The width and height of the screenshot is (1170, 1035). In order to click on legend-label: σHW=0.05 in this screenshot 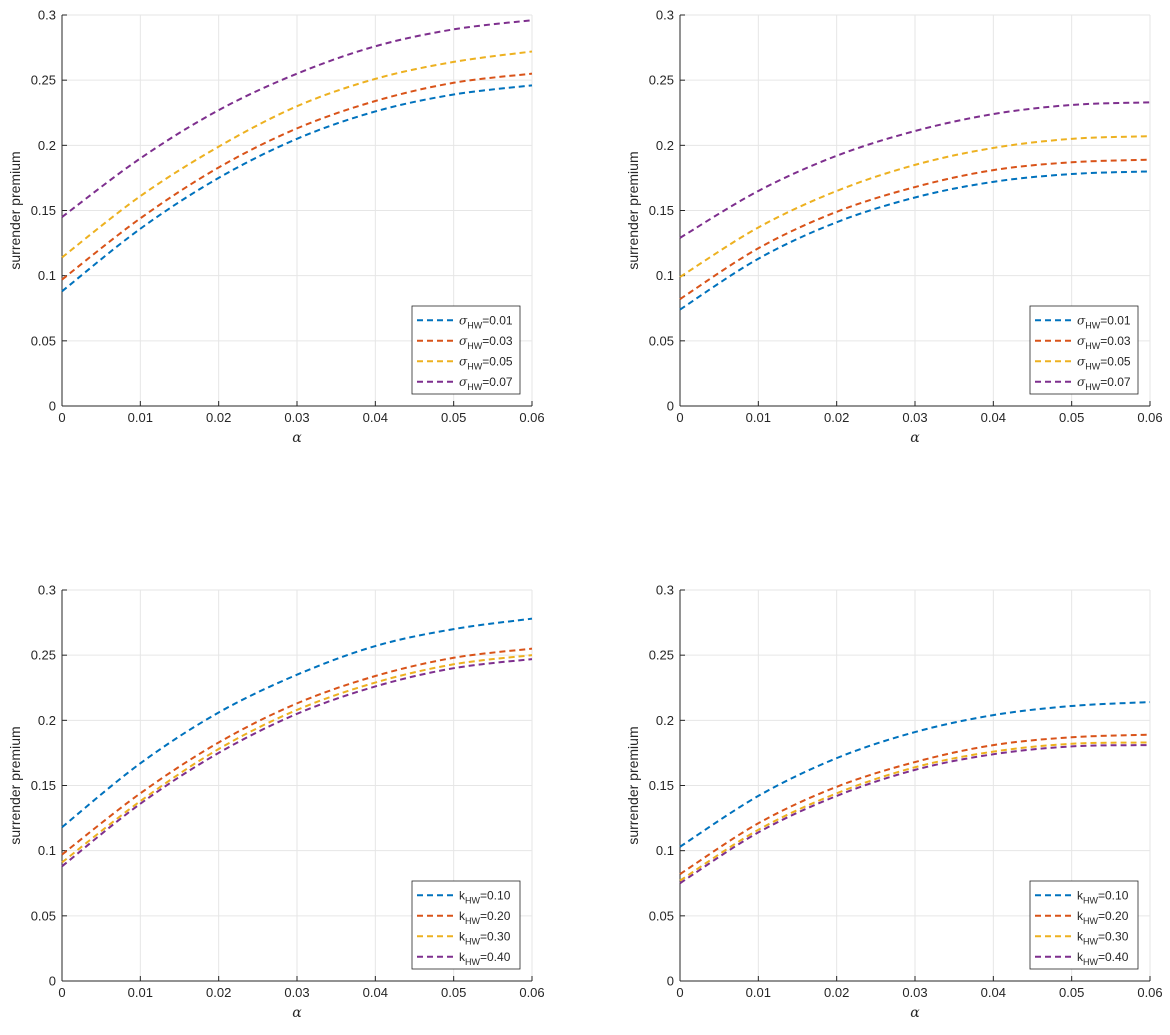, I will do `click(1104, 362)`.